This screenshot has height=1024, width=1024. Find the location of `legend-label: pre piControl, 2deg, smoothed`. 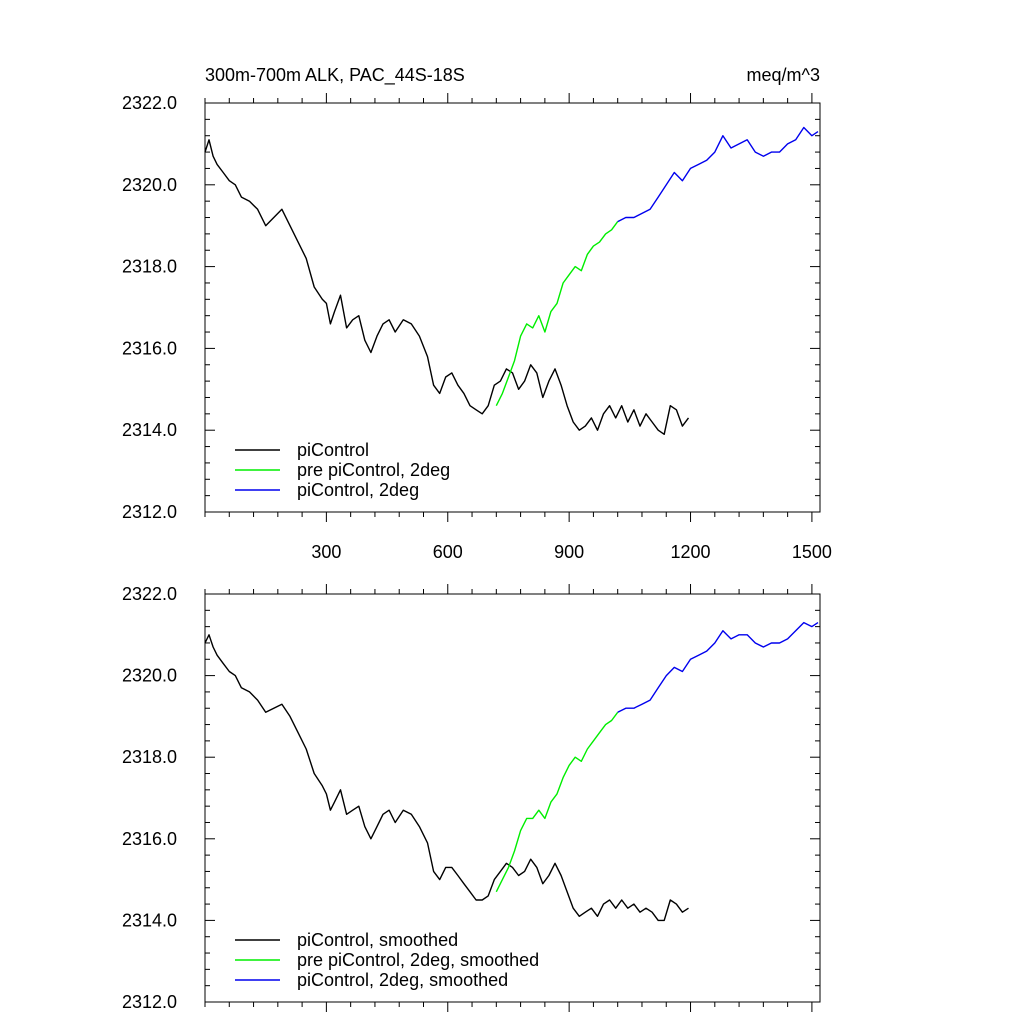

legend-label: pre piControl, 2deg, smoothed is located at coordinates (418, 960).